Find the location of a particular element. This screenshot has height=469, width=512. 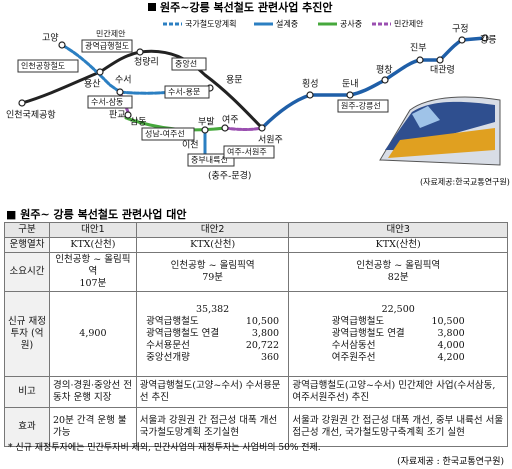

header-row: 구분 대안1 대안2 대안3 is located at coordinates (256, 230).